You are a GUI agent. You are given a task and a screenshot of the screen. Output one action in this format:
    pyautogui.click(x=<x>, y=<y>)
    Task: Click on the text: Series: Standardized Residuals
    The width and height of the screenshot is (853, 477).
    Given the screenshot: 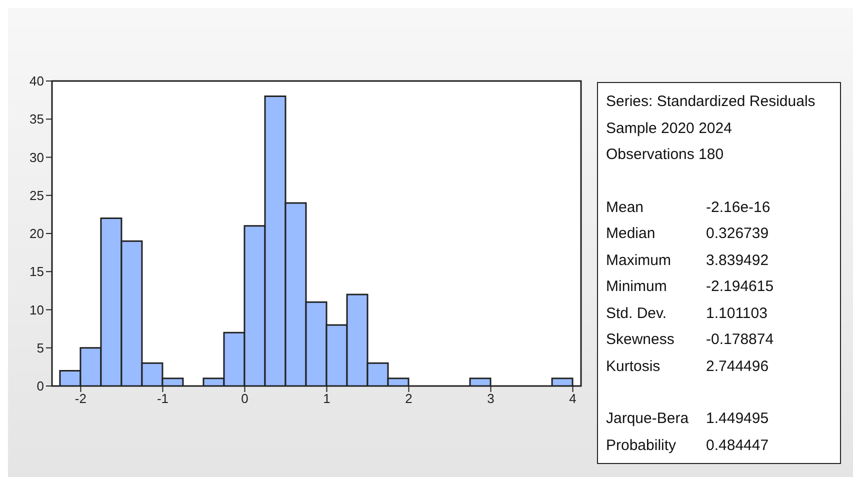 What is the action you would take?
    pyautogui.click(x=711, y=102)
    